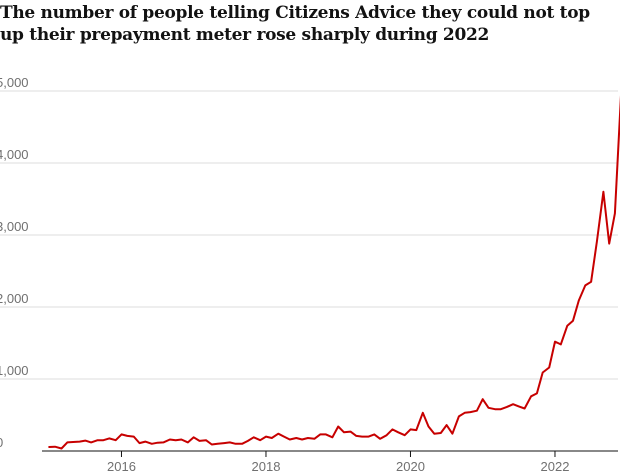  What do you see at coordinates (14, 262) in the screenshot?
I see `y-axis-labels: 0 1,000 2,000 3,000 4,000 5,000` at bounding box center [14, 262].